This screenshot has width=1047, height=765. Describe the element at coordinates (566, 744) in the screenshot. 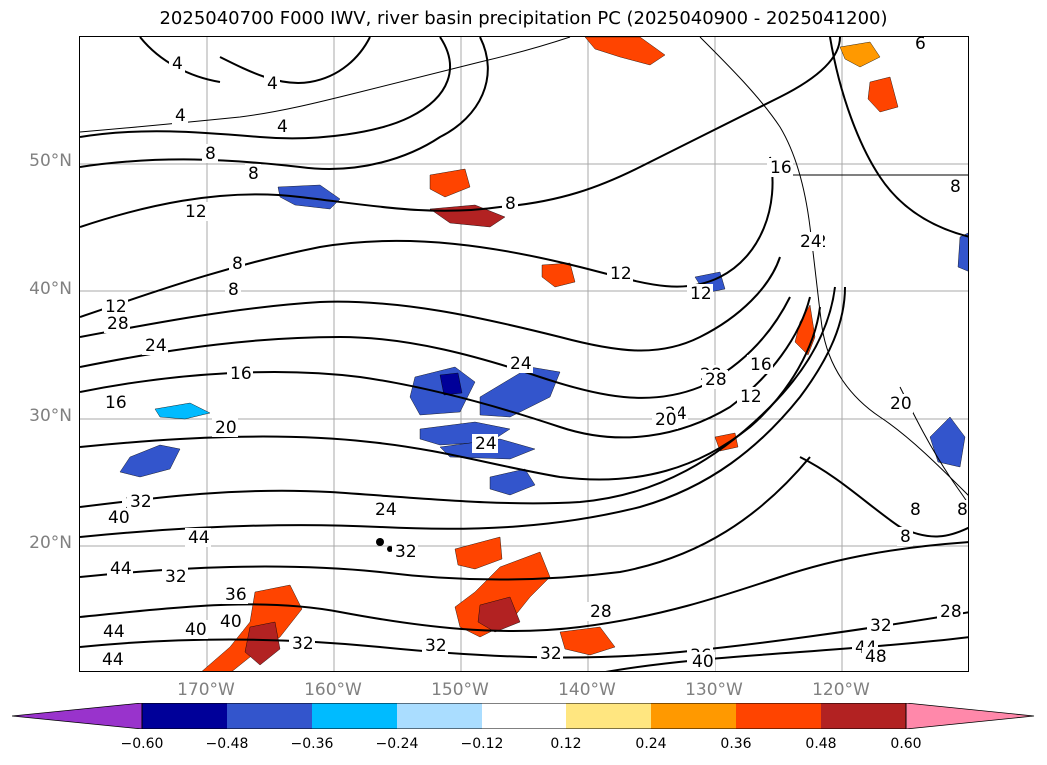

I see `colorbar-tick: 0.12` at that location.